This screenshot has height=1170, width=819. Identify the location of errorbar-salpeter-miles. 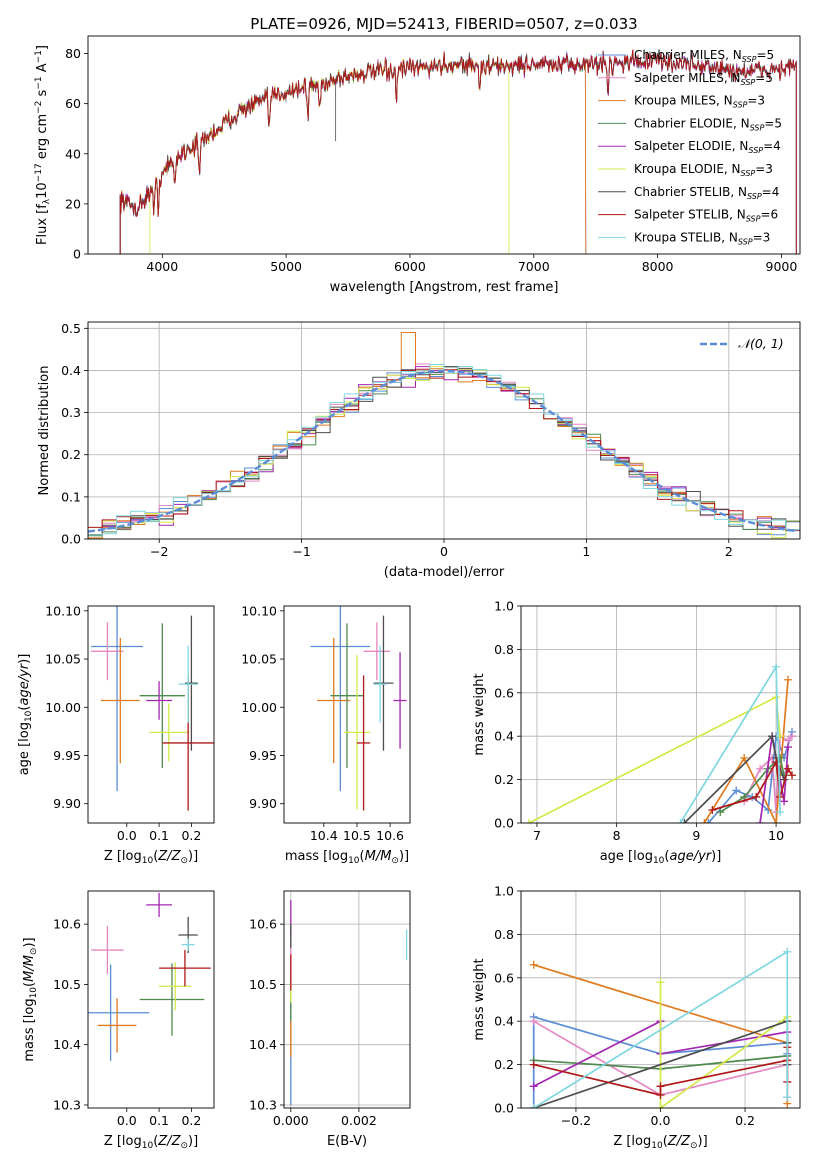
(107, 950).